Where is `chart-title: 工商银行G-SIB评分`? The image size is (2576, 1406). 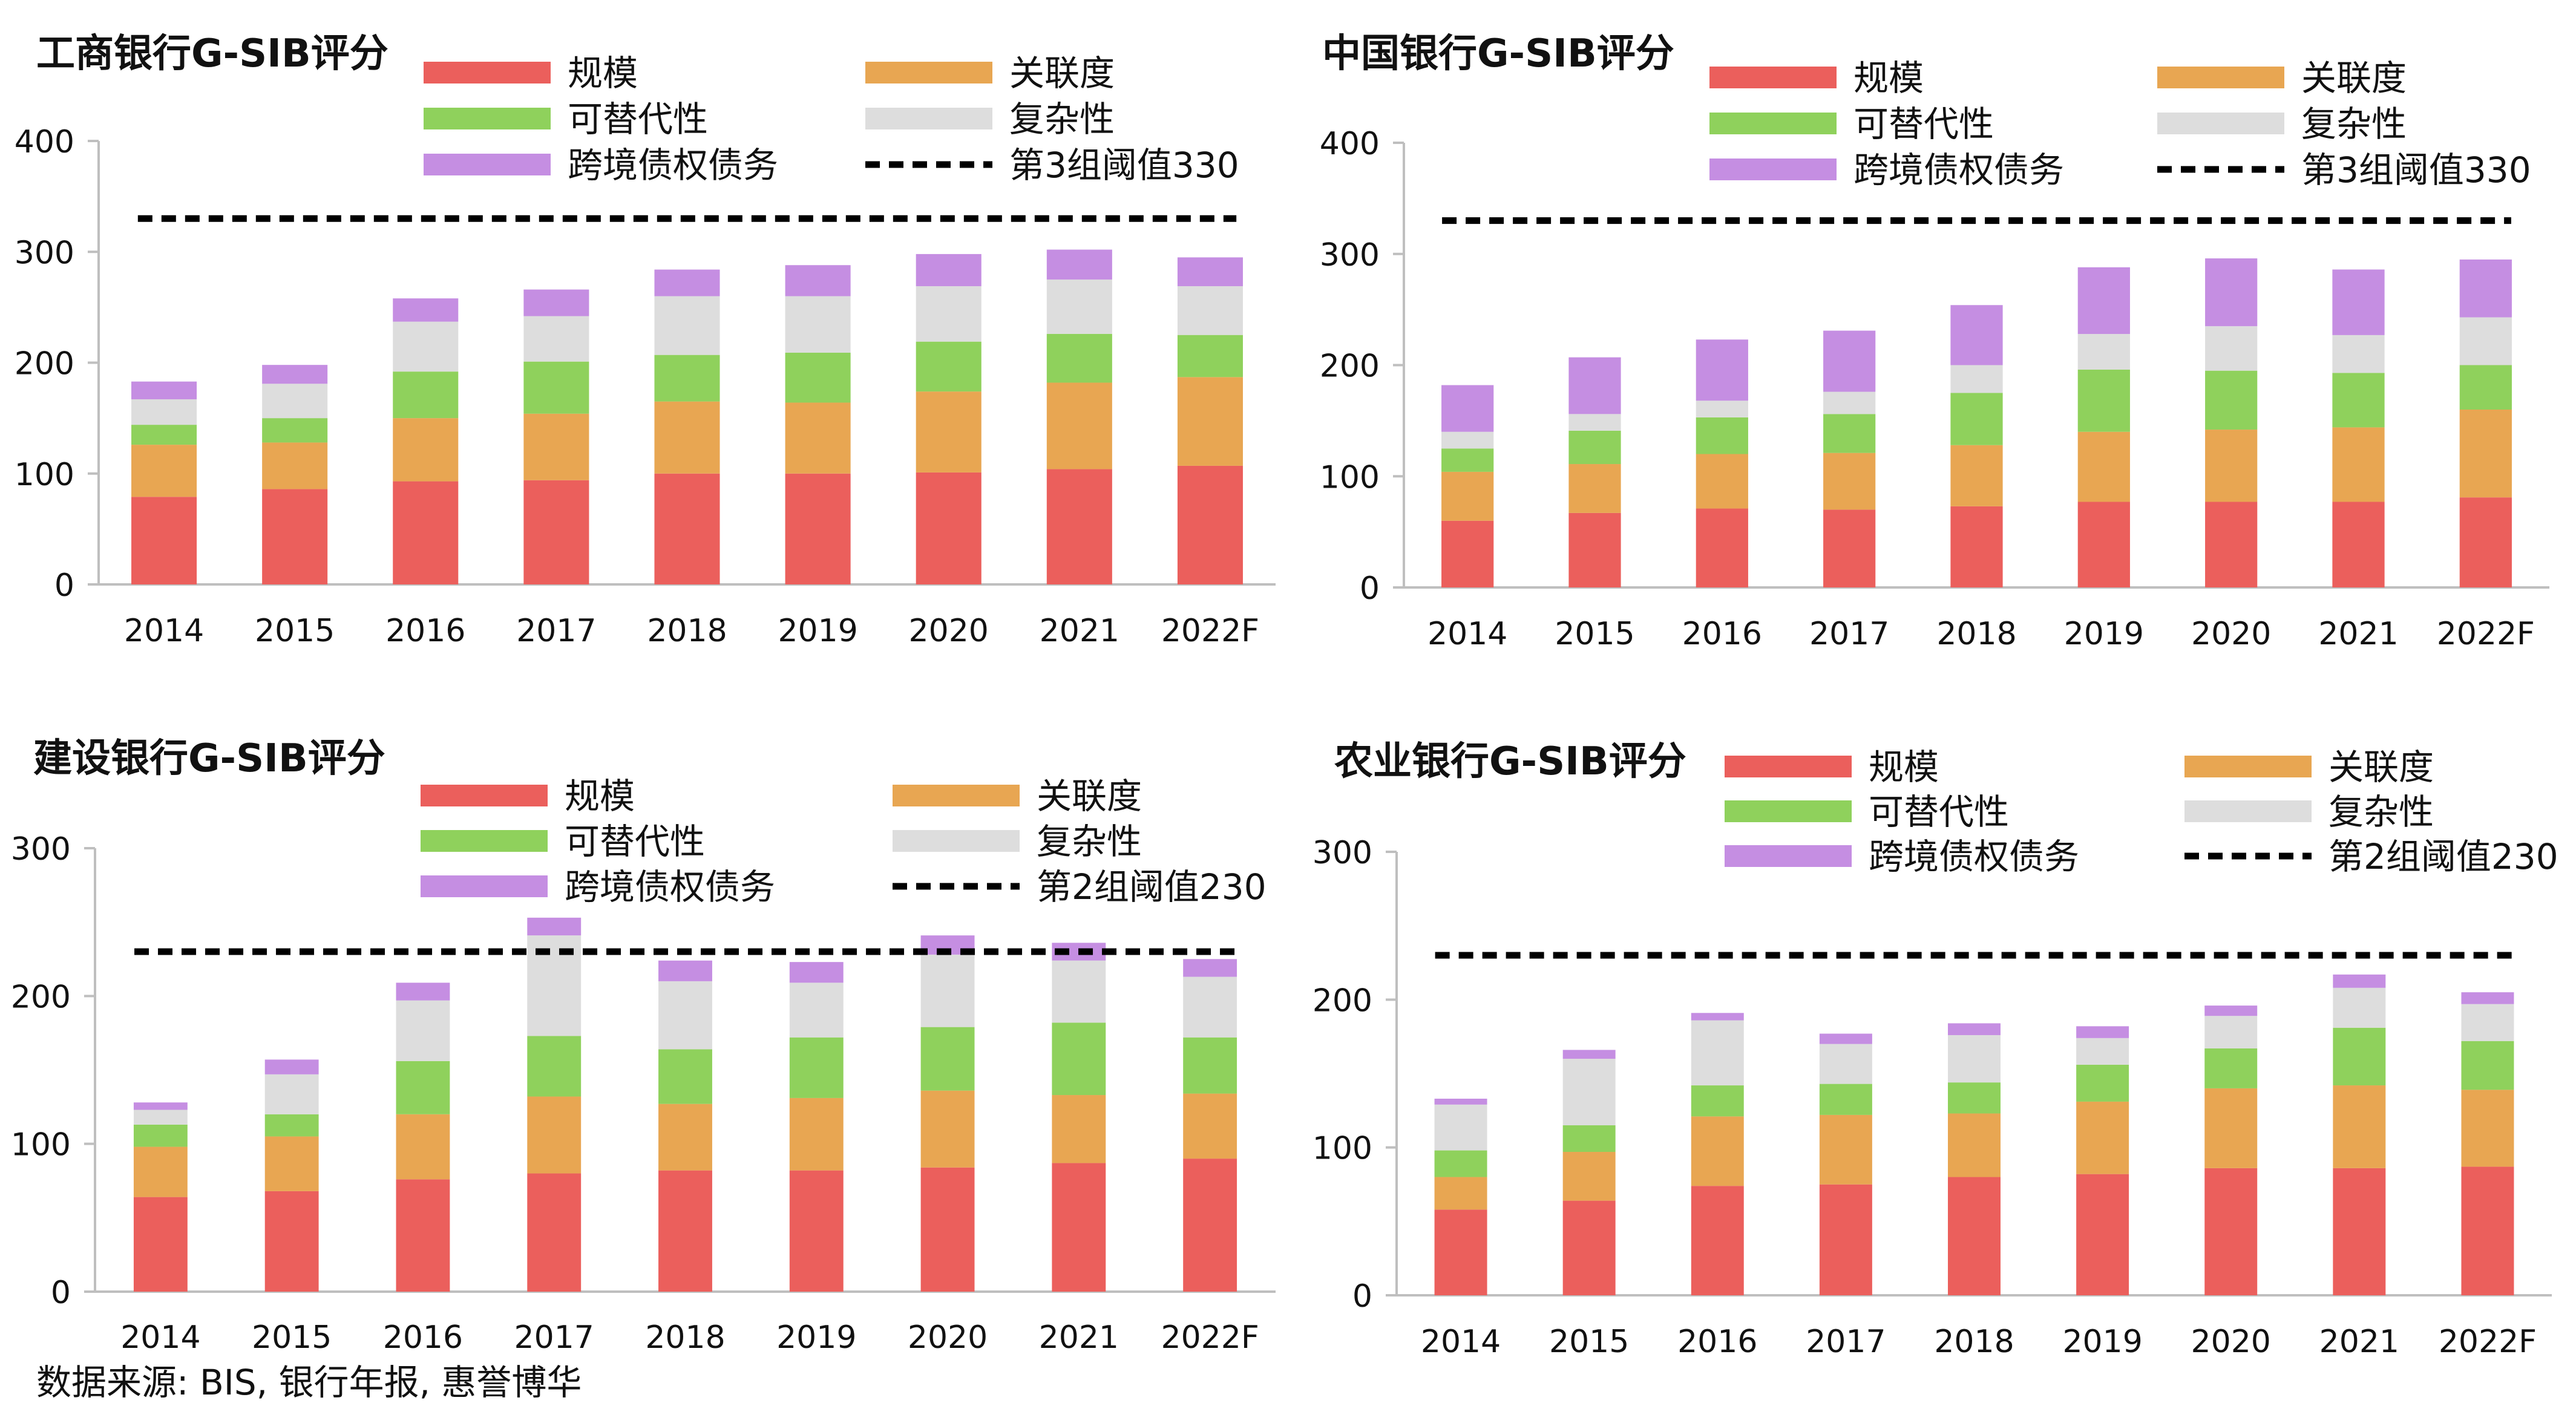 chart-title: 工商银行G-SIB评分 is located at coordinates (212, 53).